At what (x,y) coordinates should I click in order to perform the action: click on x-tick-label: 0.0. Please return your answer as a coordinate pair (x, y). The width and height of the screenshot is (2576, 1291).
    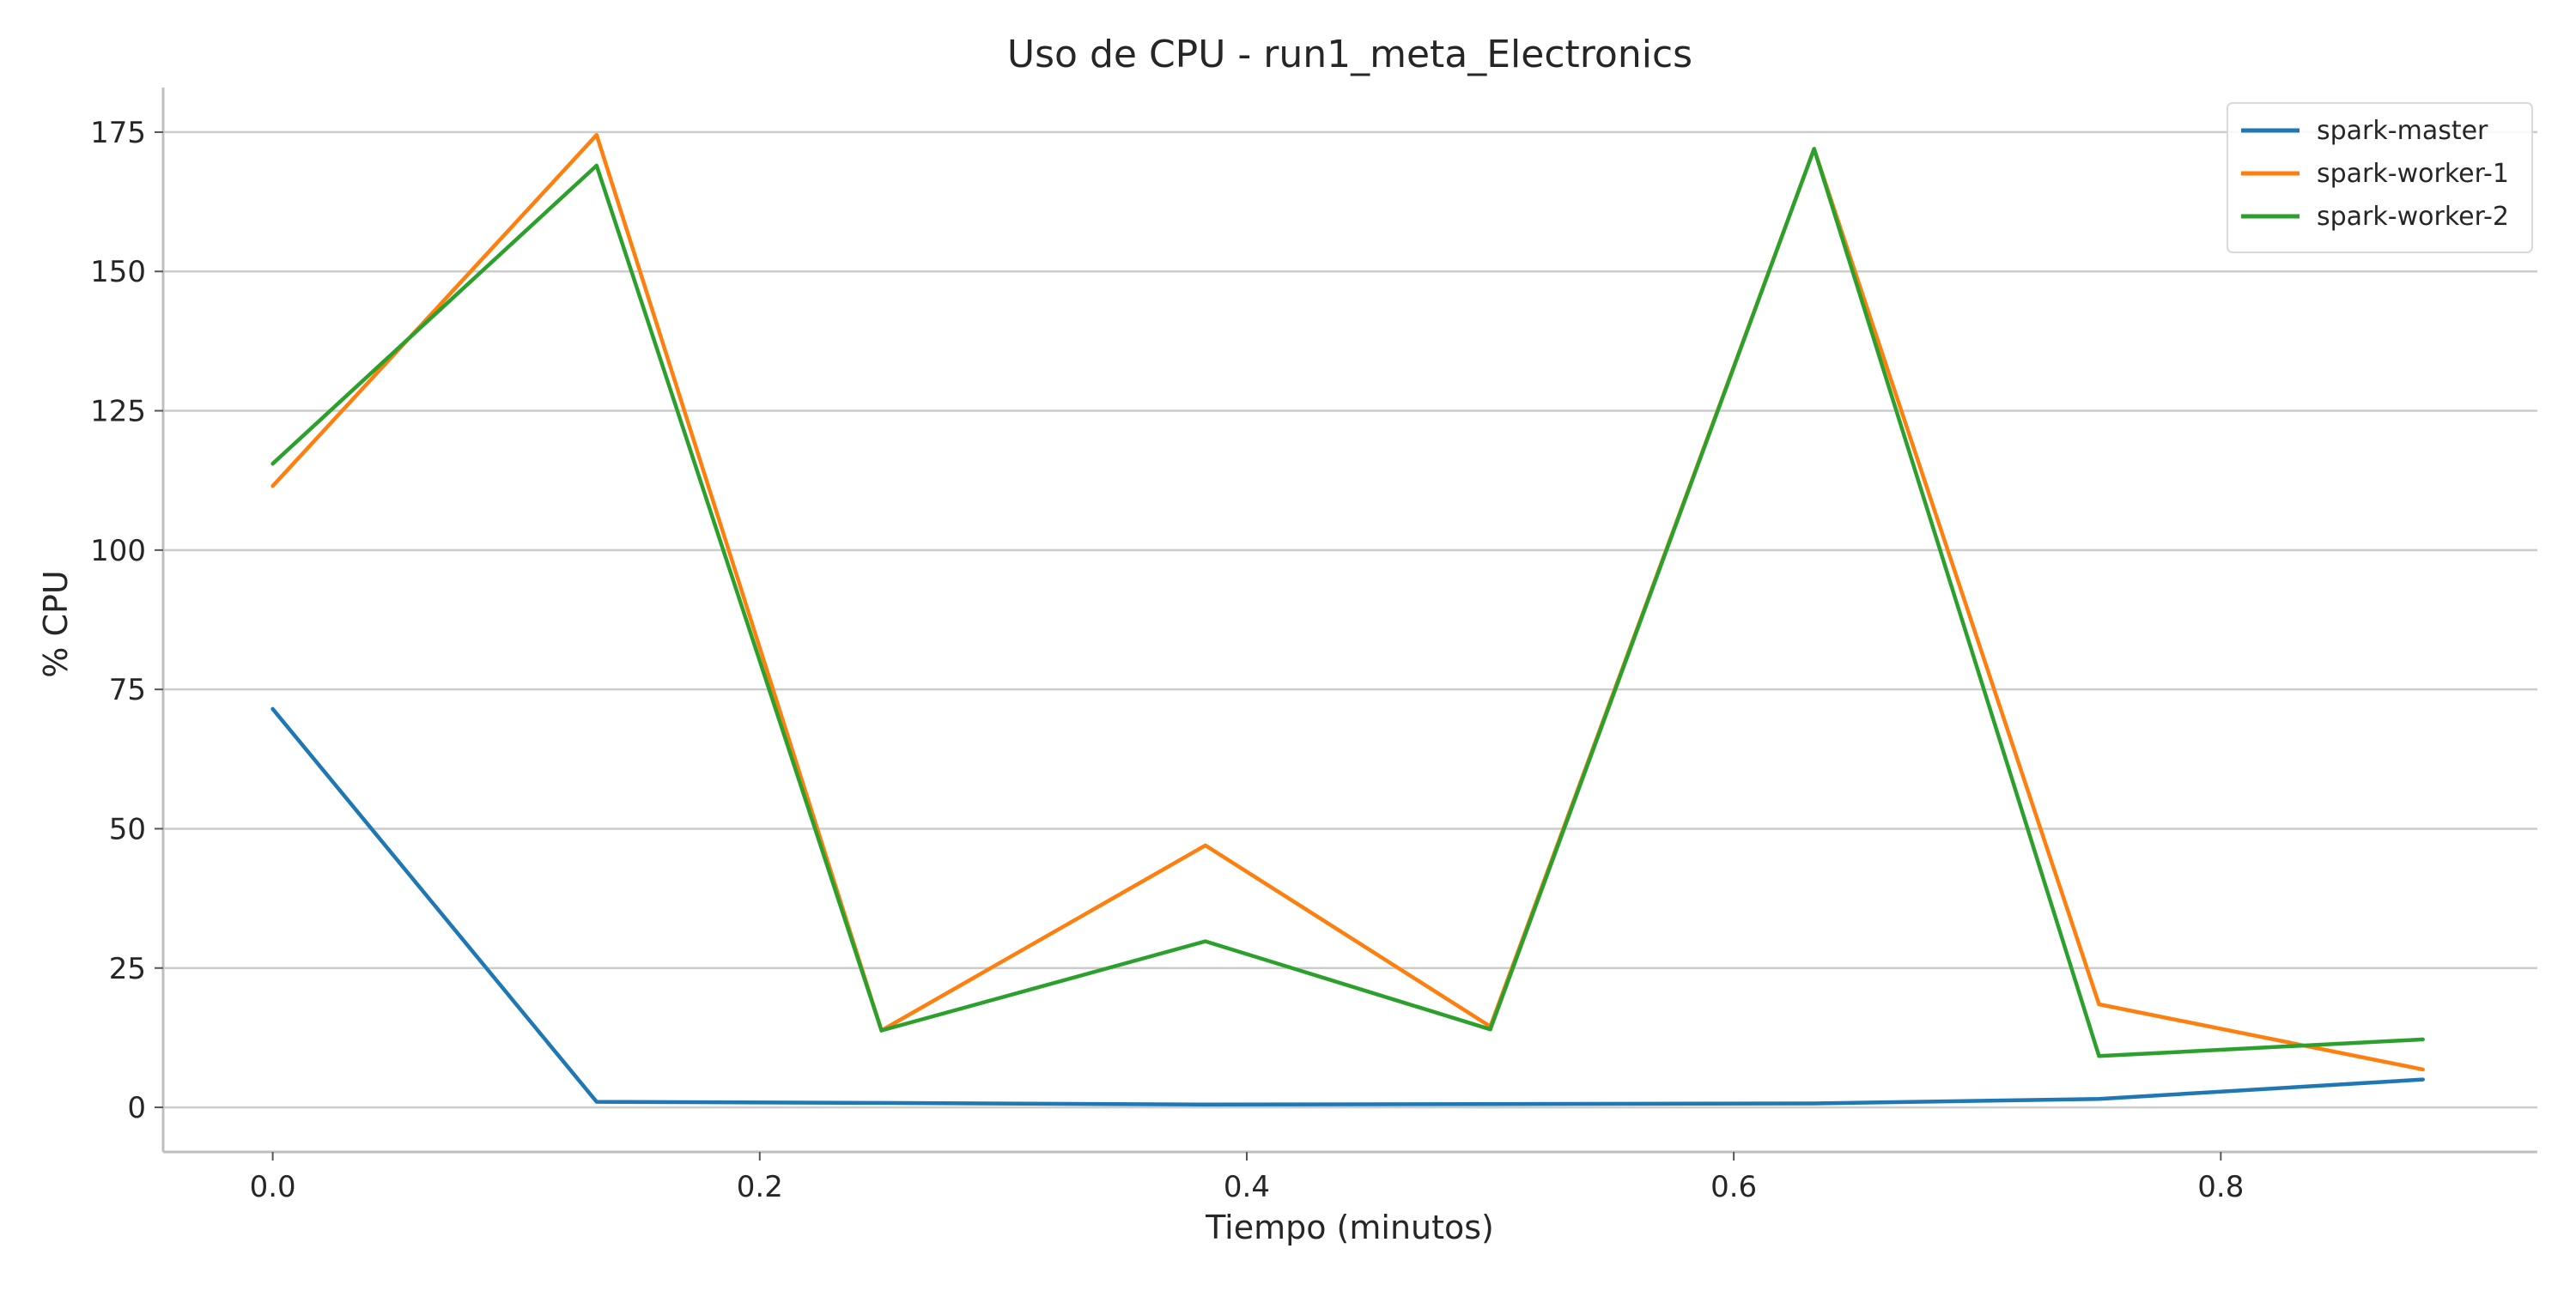
    Looking at the image, I should click on (273, 1187).